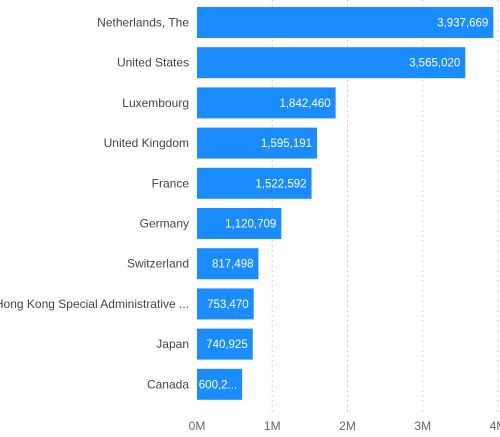  What do you see at coordinates (153, 63) in the screenshot?
I see `category-label: United States` at bounding box center [153, 63].